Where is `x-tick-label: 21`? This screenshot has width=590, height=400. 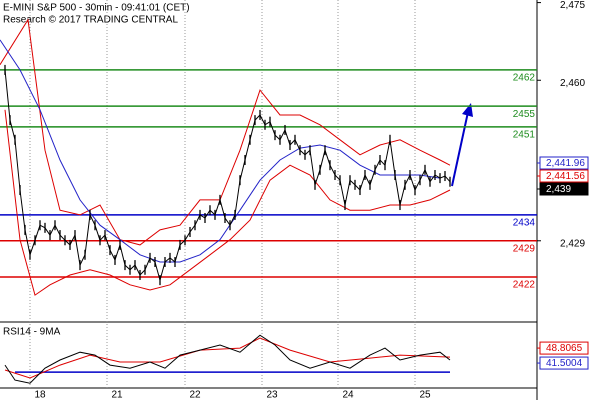 x-tick-label: 21 is located at coordinates (117, 395).